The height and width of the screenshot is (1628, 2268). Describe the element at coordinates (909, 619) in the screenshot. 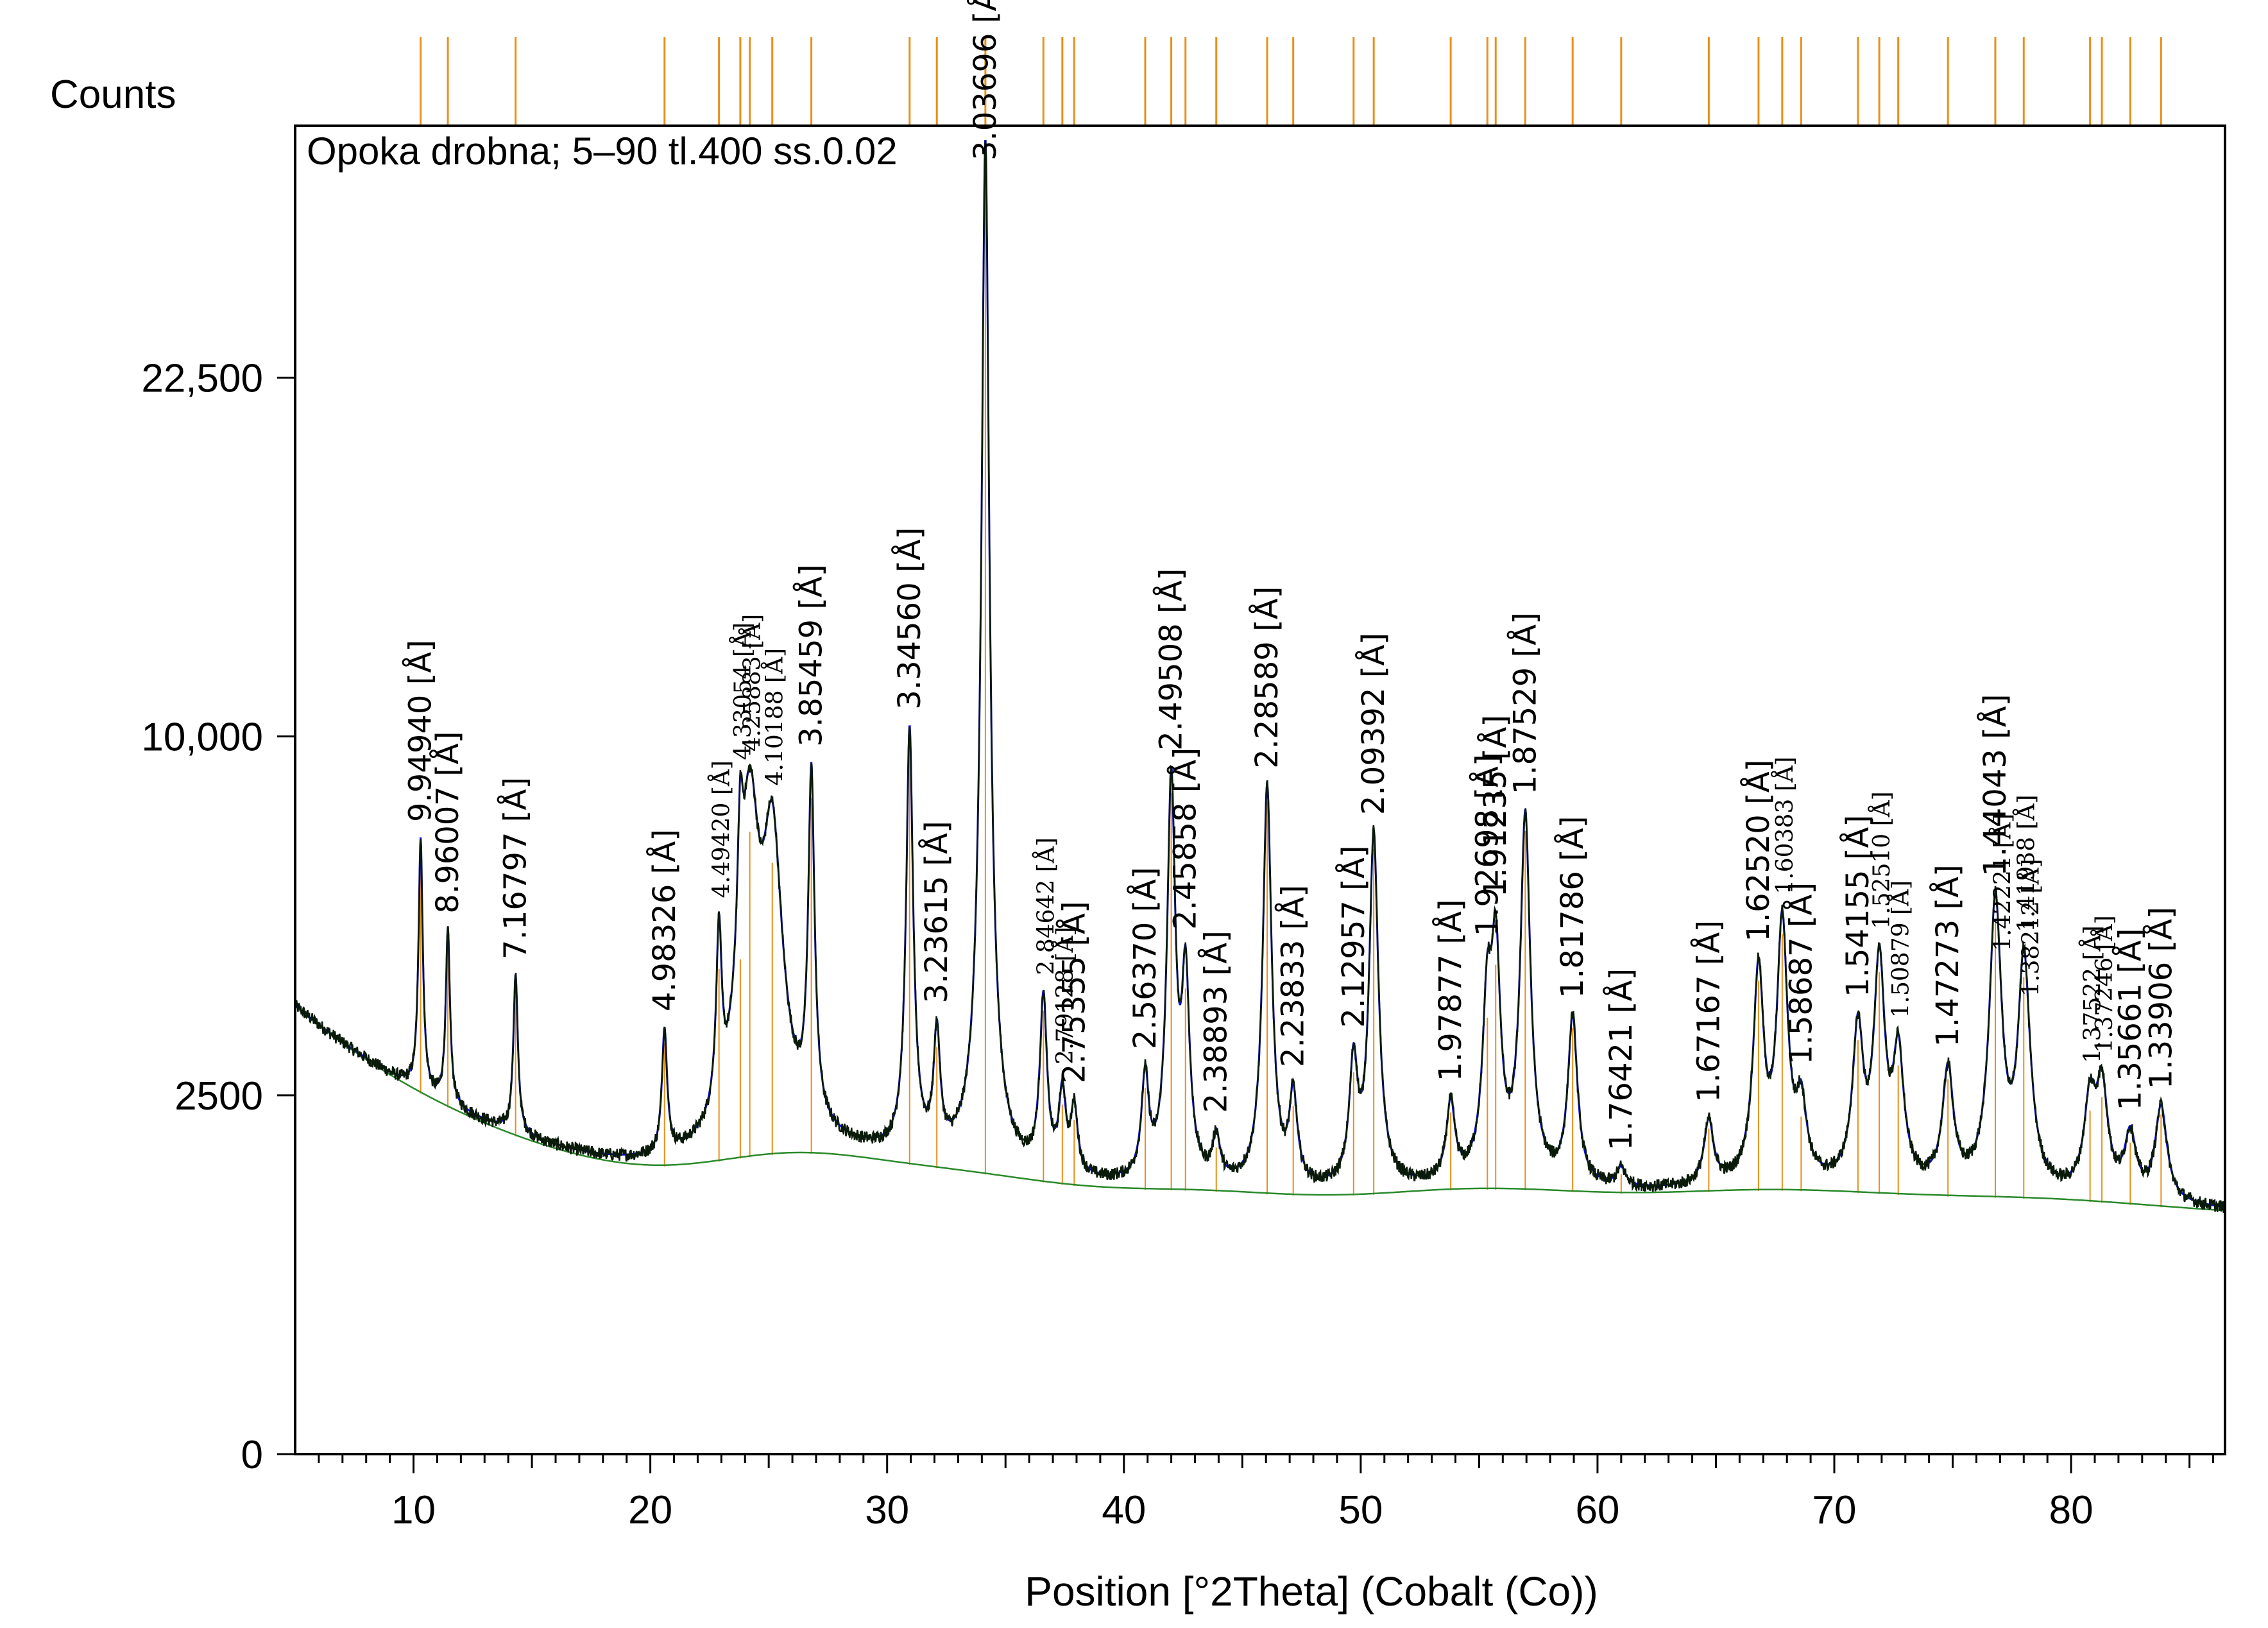

I see `peak-label: 3.34560 [Å]` at that location.